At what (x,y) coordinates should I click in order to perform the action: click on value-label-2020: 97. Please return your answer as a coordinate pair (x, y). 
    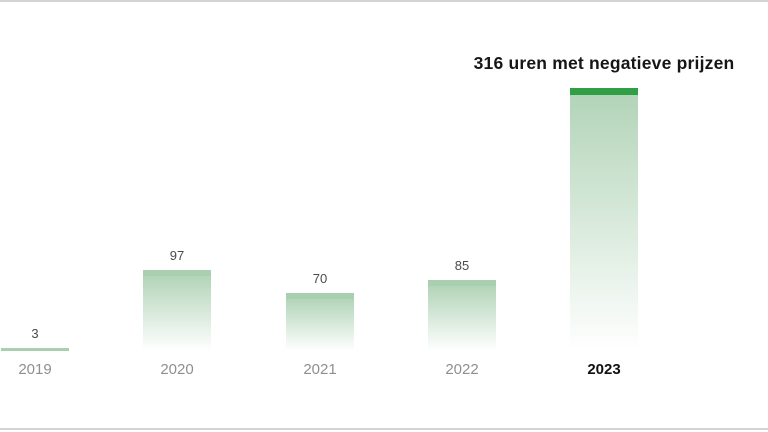
    Looking at the image, I should click on (177, 255).